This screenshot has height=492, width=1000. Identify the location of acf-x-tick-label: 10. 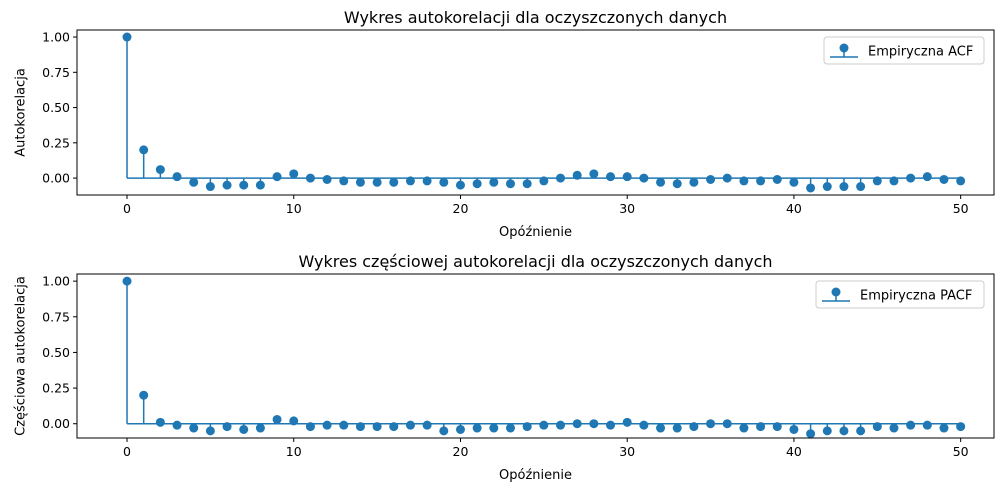
(294, 208).